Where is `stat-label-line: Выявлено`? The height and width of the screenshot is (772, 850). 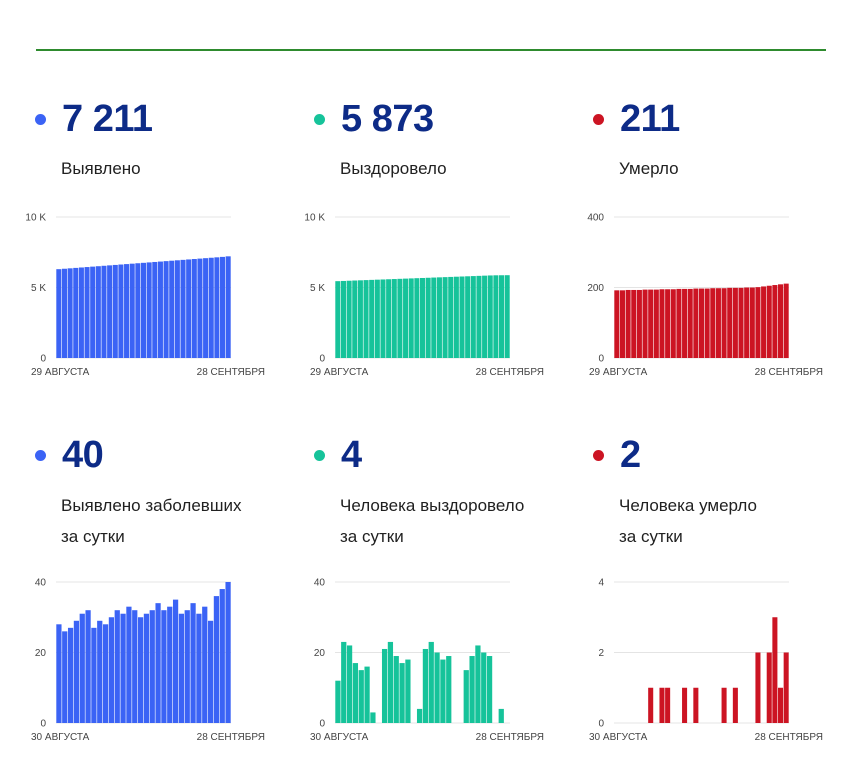
stat-label-line: Выявлено is located at coordinates (101, 168).